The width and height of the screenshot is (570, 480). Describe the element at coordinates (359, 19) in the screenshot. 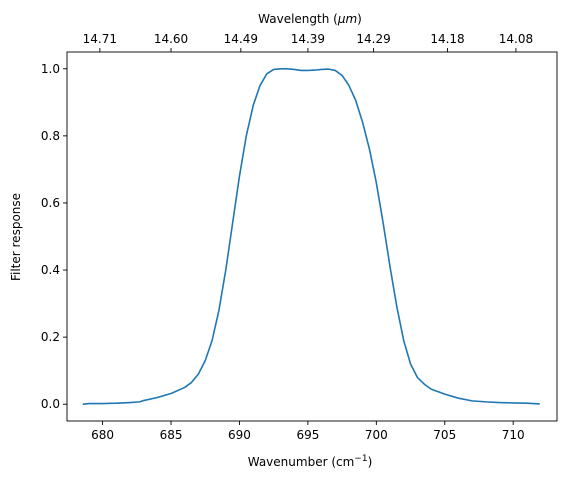

I see `top-x-axis-label-end: )` at that location.